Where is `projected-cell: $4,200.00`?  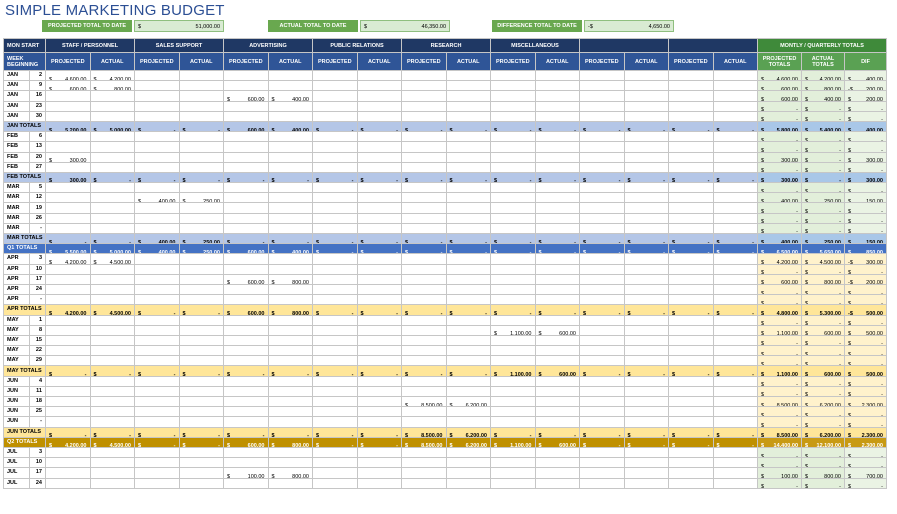
projected-cell: $4,200.00 is located at coordinates (68, 442).